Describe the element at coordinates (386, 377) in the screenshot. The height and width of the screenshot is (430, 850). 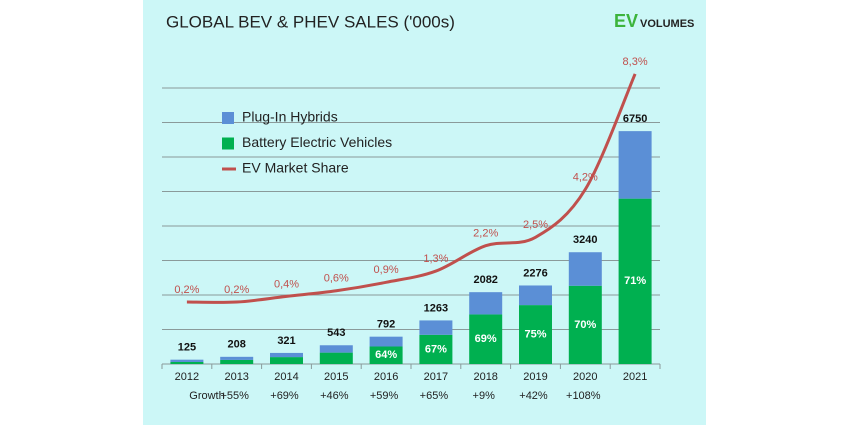
I see `x-tick-label: 2016` at that location.